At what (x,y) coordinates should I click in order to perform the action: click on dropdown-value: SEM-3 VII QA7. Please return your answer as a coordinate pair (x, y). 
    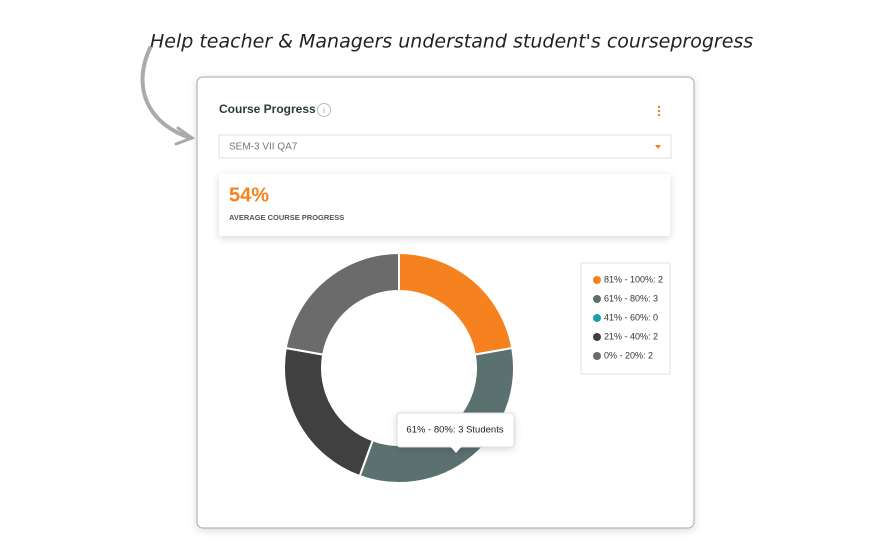
    Looking at the image, I should click on (263, 147).